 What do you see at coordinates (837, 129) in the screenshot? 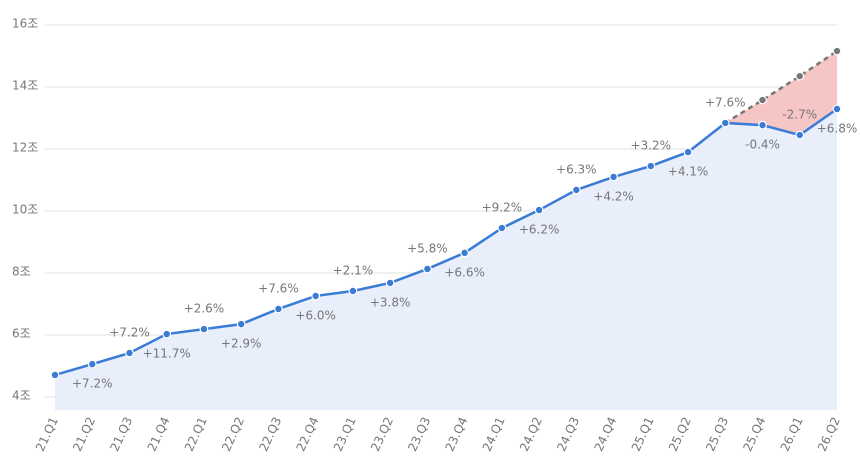
I see `growth-label: +6.8%` at bounding box center [837, 129].